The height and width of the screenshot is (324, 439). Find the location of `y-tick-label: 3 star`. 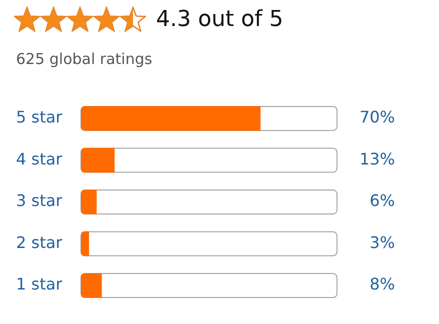

y-tick-label: 3 star is located at coordinates (39, 200).